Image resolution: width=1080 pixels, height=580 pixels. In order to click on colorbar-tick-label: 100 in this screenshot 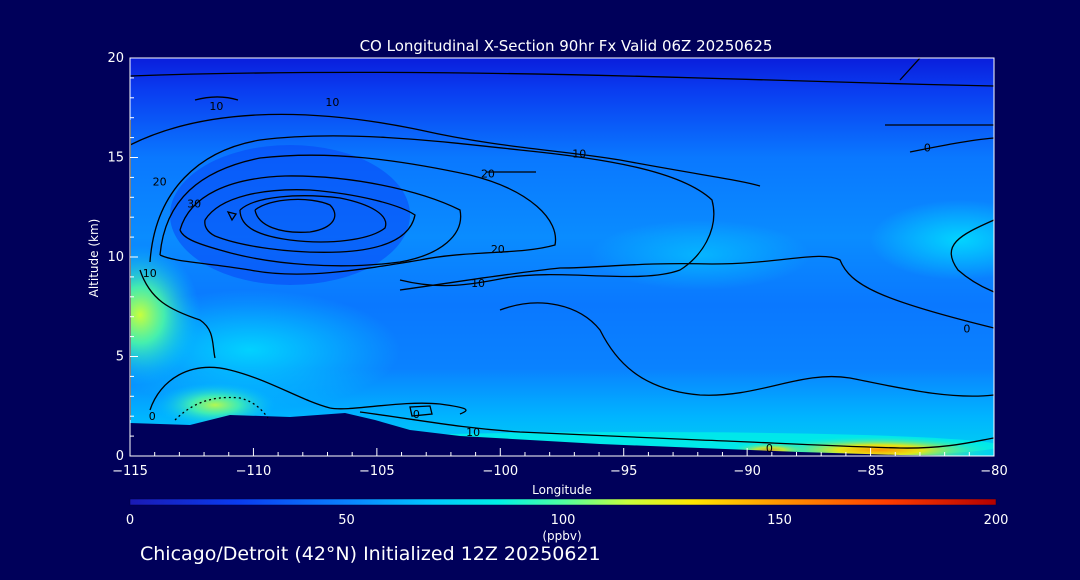, I will do `click(563, 520)`.